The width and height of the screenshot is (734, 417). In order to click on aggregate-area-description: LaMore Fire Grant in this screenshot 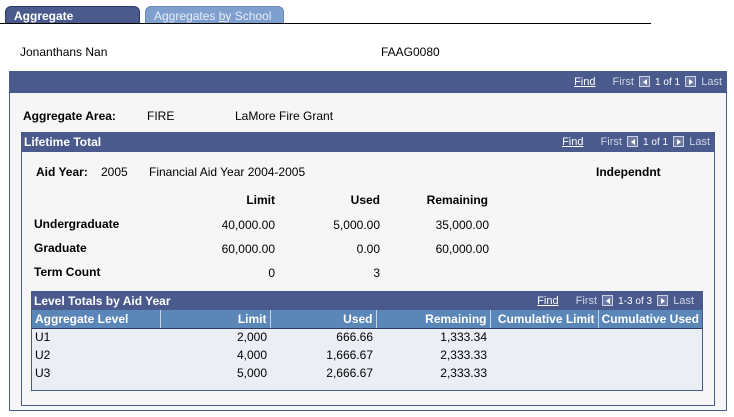, I will do `click(284, 116)`.